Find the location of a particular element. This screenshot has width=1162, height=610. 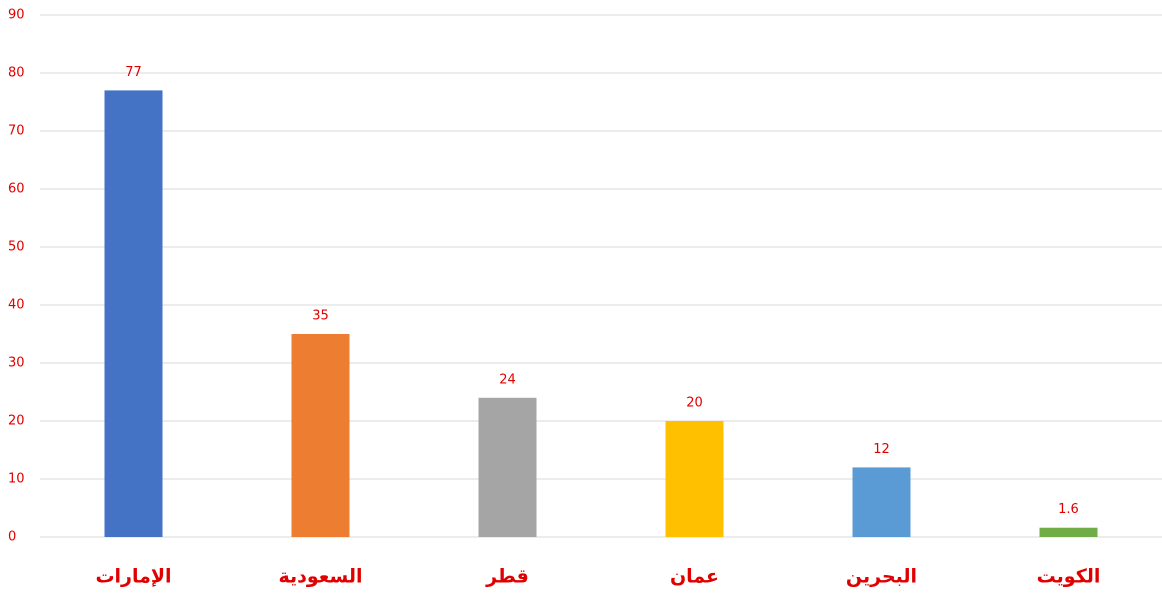

y-tick-label: 10 is located at coordinates (16, 479).